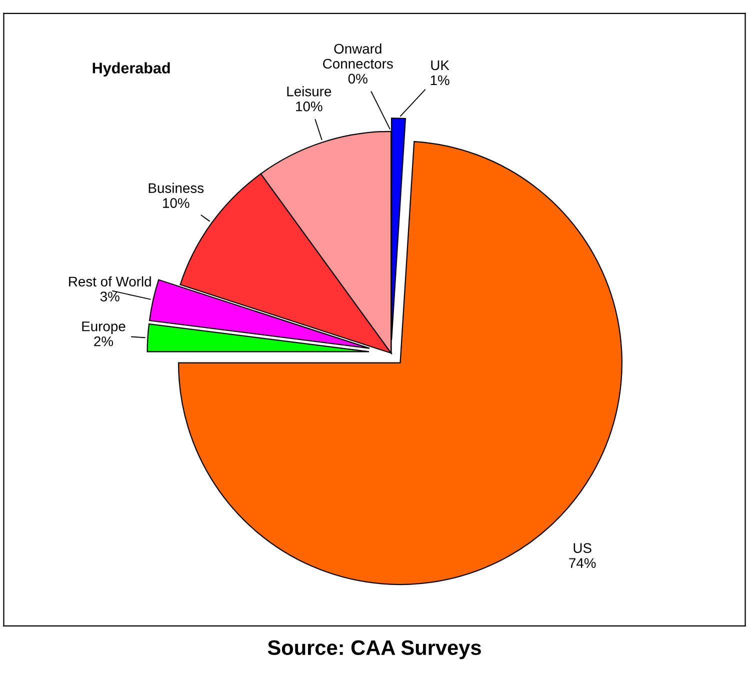 This screenshot has height=673, width=749. I want to click on legend-label: Europe, so click(104, 328).